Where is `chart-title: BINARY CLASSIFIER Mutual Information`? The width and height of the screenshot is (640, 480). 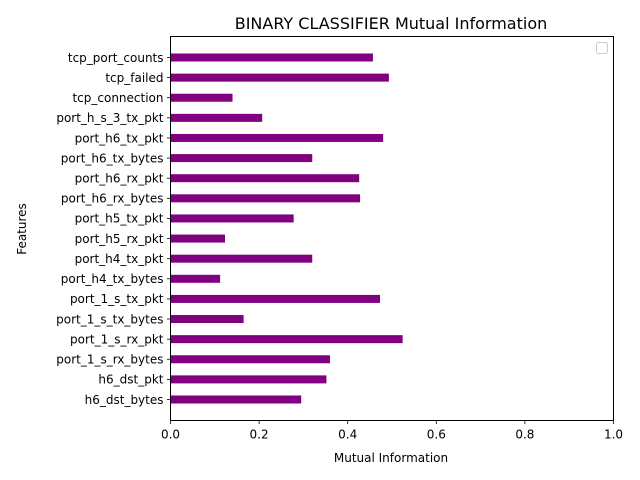
chart-title: BINARY CLASSIFIER Mutual Information is located at coordinates (391, 23).